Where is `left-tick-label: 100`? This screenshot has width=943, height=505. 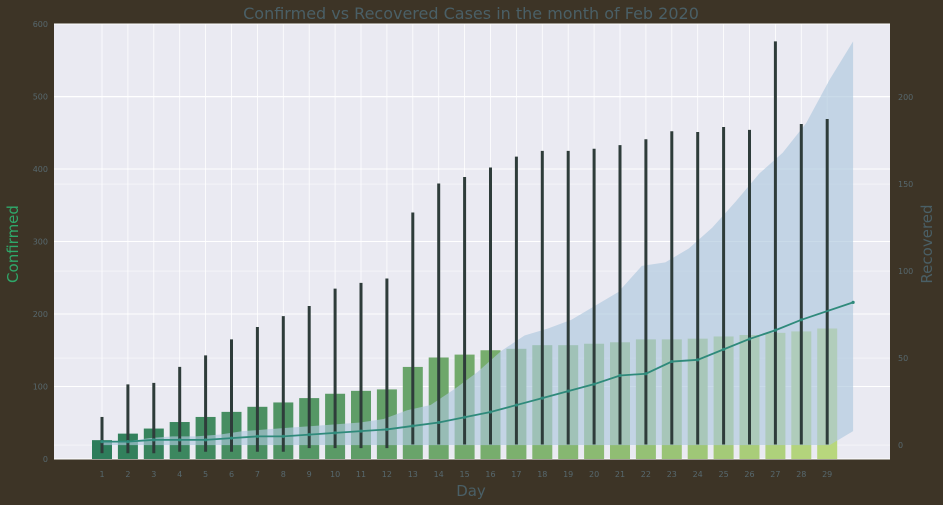
left-tick-label: 100 is located at coordinates (40, 387).